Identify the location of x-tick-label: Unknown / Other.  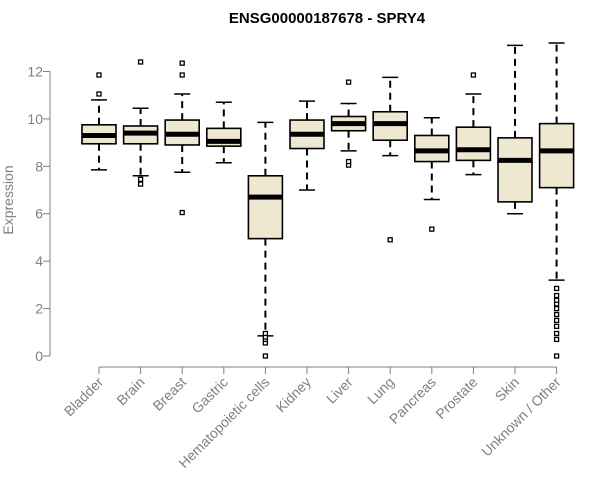
(521, 417).